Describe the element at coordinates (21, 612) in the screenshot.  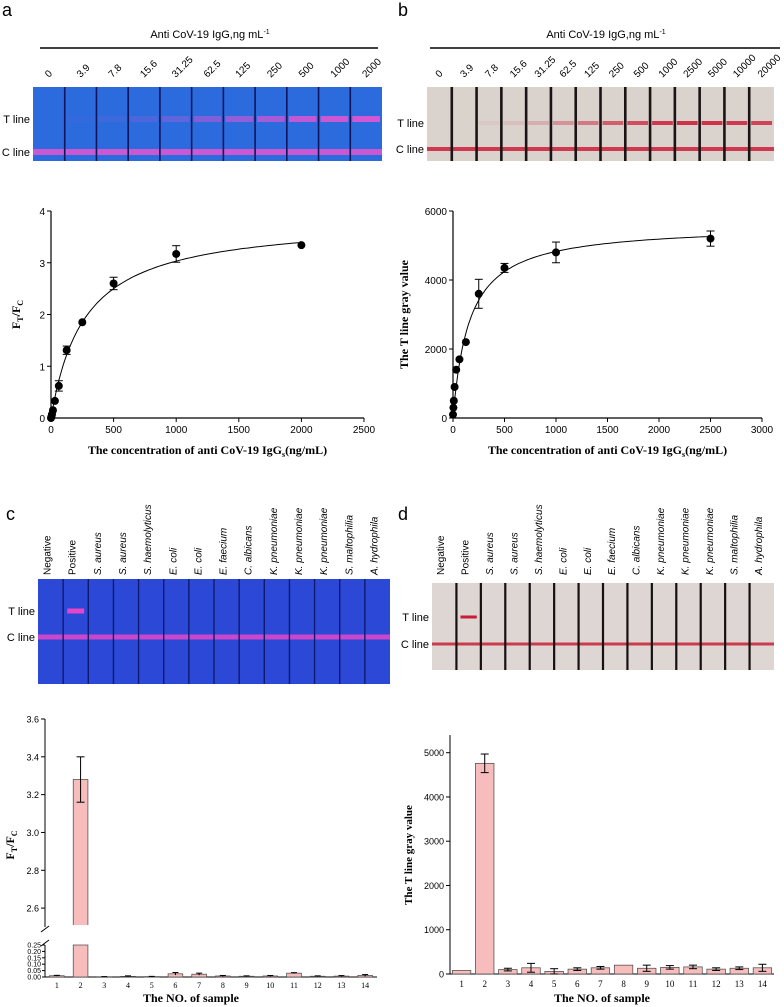
I see `strip-c-t-line-label: T line` at that location.